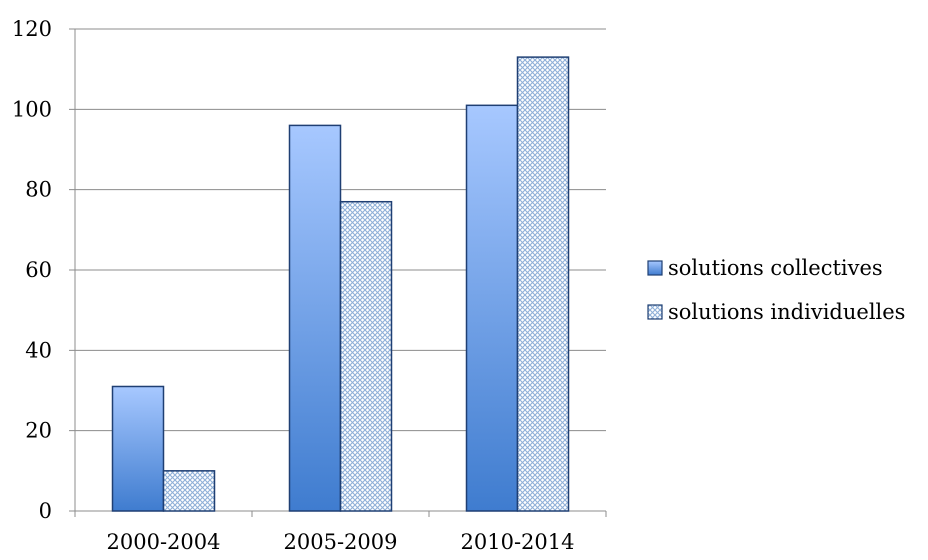 Image resolution: width=928 pixels, height=560 pixels. What do you see at coordinates (775, 268) in the screenshot?
I see `legend-label: solutions collectives` at bounding box center [775, 268].